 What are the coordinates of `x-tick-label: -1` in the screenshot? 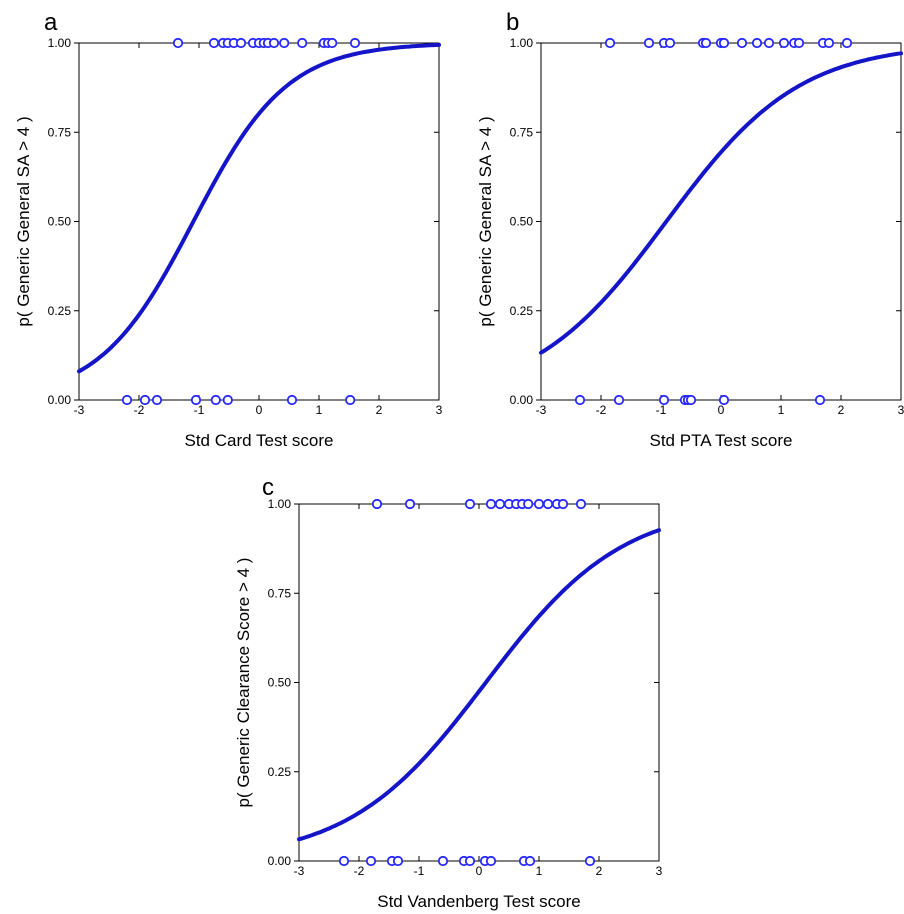 It's located at (661, 410).